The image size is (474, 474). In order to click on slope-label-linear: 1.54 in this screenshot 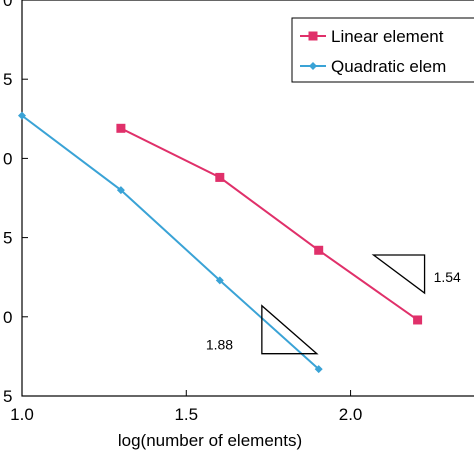, I will do `click(447, 277)`.